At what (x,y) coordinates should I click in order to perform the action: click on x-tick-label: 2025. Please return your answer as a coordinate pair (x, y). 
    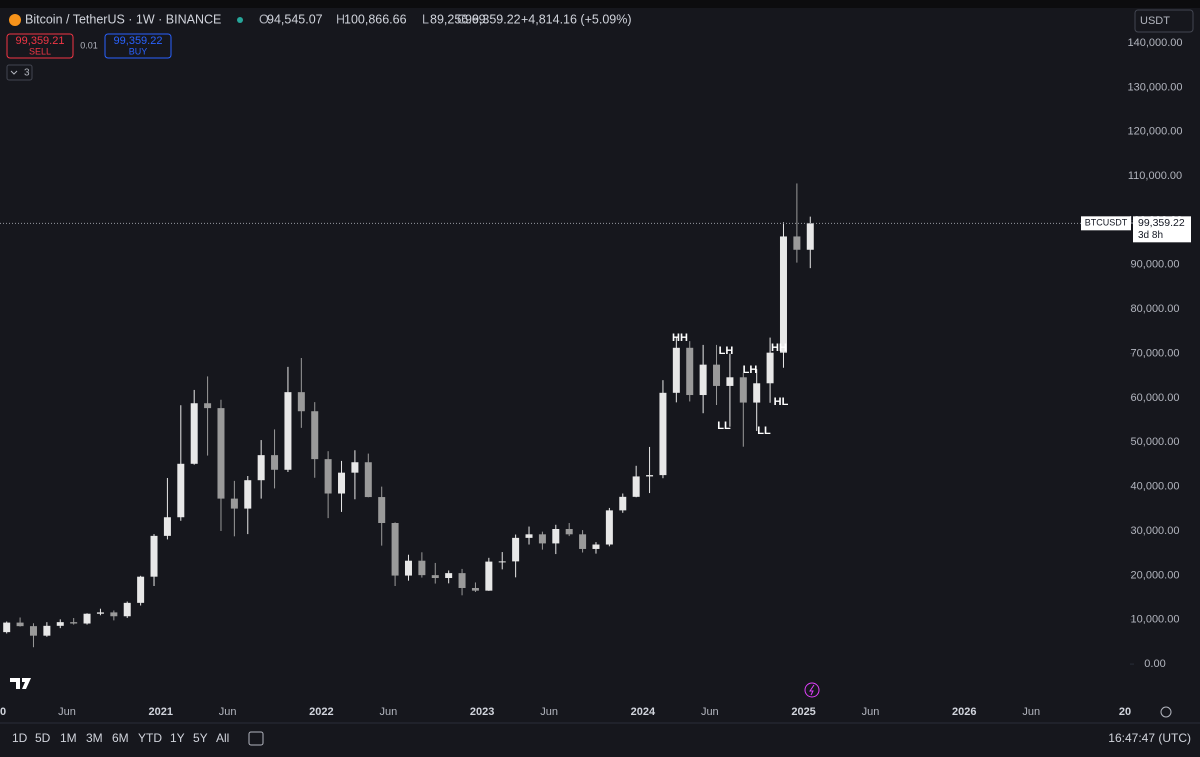
    Looking at the image, I should click on (803, 712).